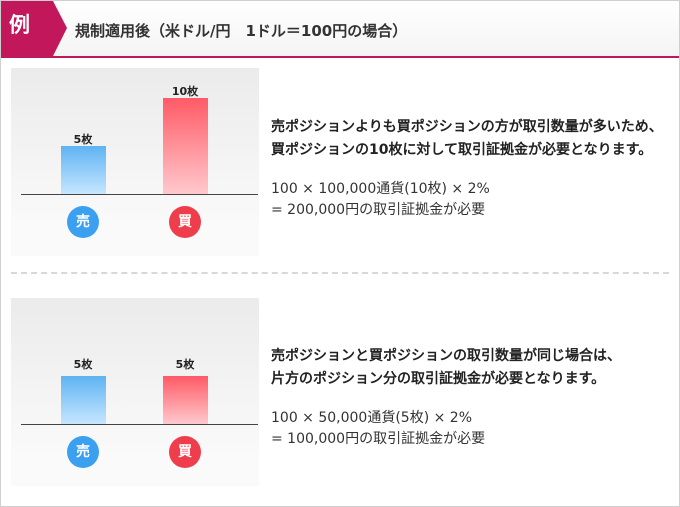 The height and width of the screenshot is (507, 680). I want to click on header-title: 規制適用後（米ドル/円 1ドル＝100円の場合）, so click(241, 31).